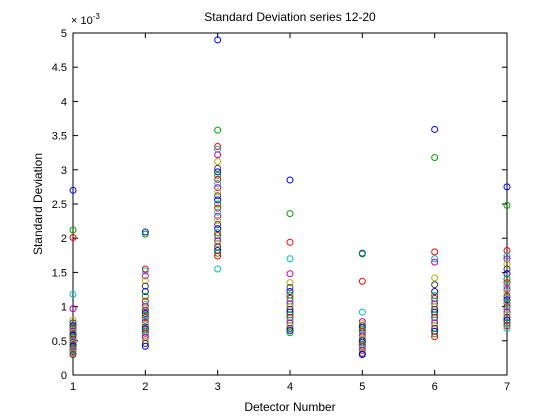 The image size is (560, 420). Describe the element at coordinates (435, 387) in the screenshot. I see `x-tick-label: 6` at that location.